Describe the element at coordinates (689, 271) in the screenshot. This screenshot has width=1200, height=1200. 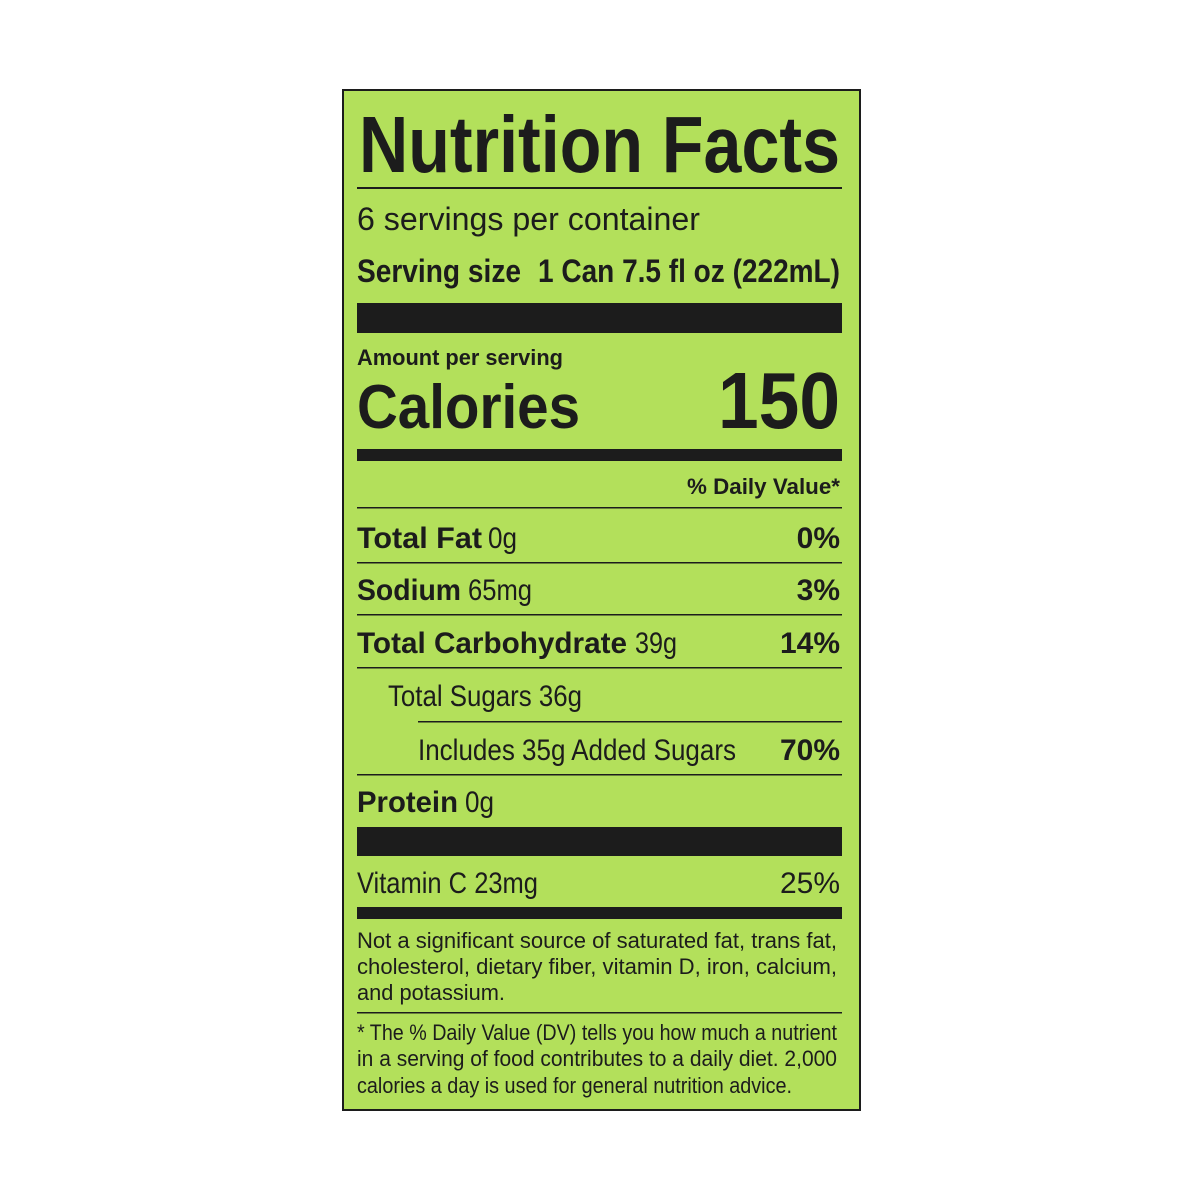
I see `serving-size-value: 1 Can 7.5 fl oz (222mL)` at that location.